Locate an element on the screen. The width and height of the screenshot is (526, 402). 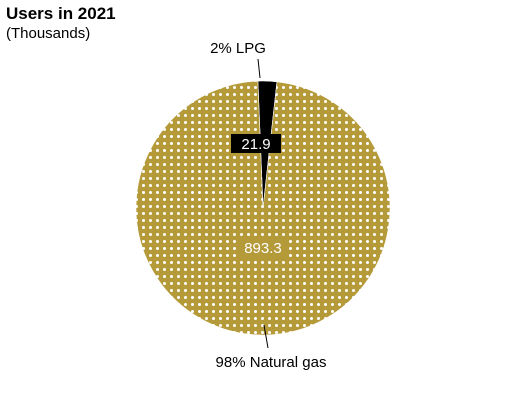
leader-lpg is located at coordinates (259, 68).